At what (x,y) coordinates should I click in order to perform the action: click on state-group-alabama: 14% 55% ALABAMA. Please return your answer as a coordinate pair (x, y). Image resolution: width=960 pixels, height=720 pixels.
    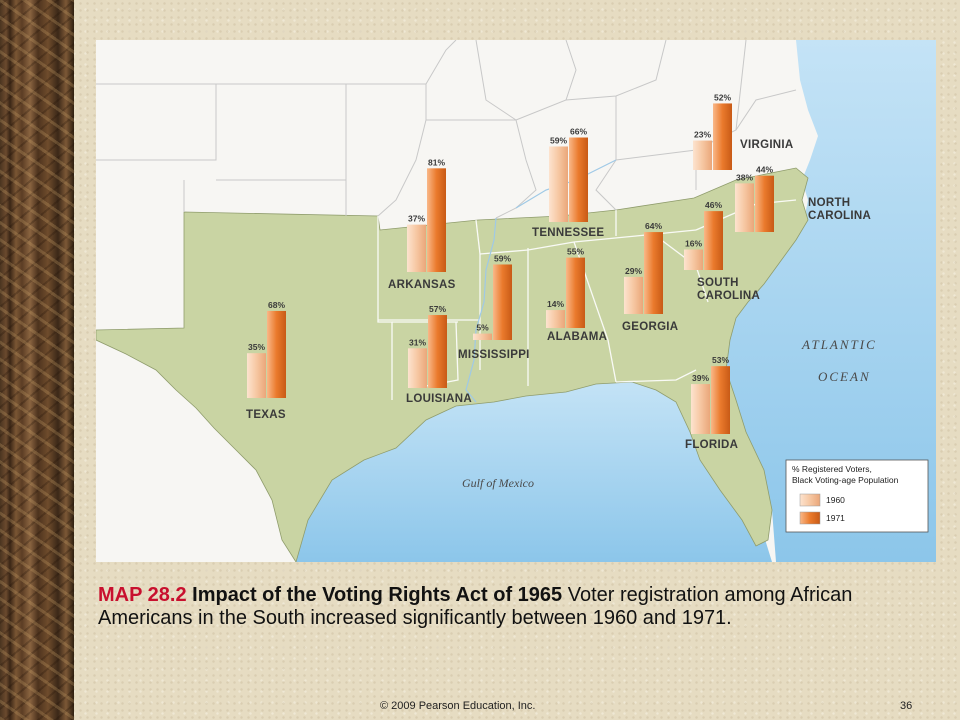
    Looking at the image, I should click on (576, 295).